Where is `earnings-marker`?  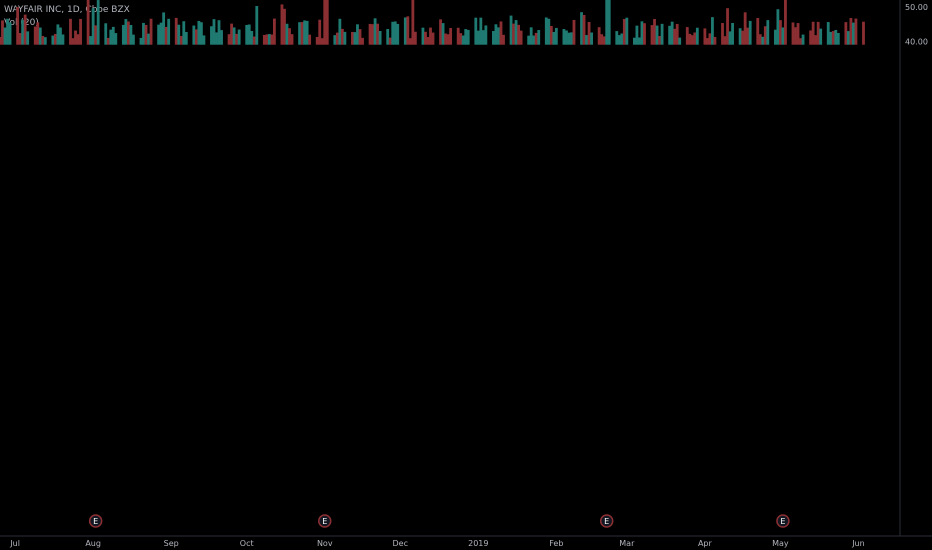 earnings-marker is located at coordinates (325, 521).